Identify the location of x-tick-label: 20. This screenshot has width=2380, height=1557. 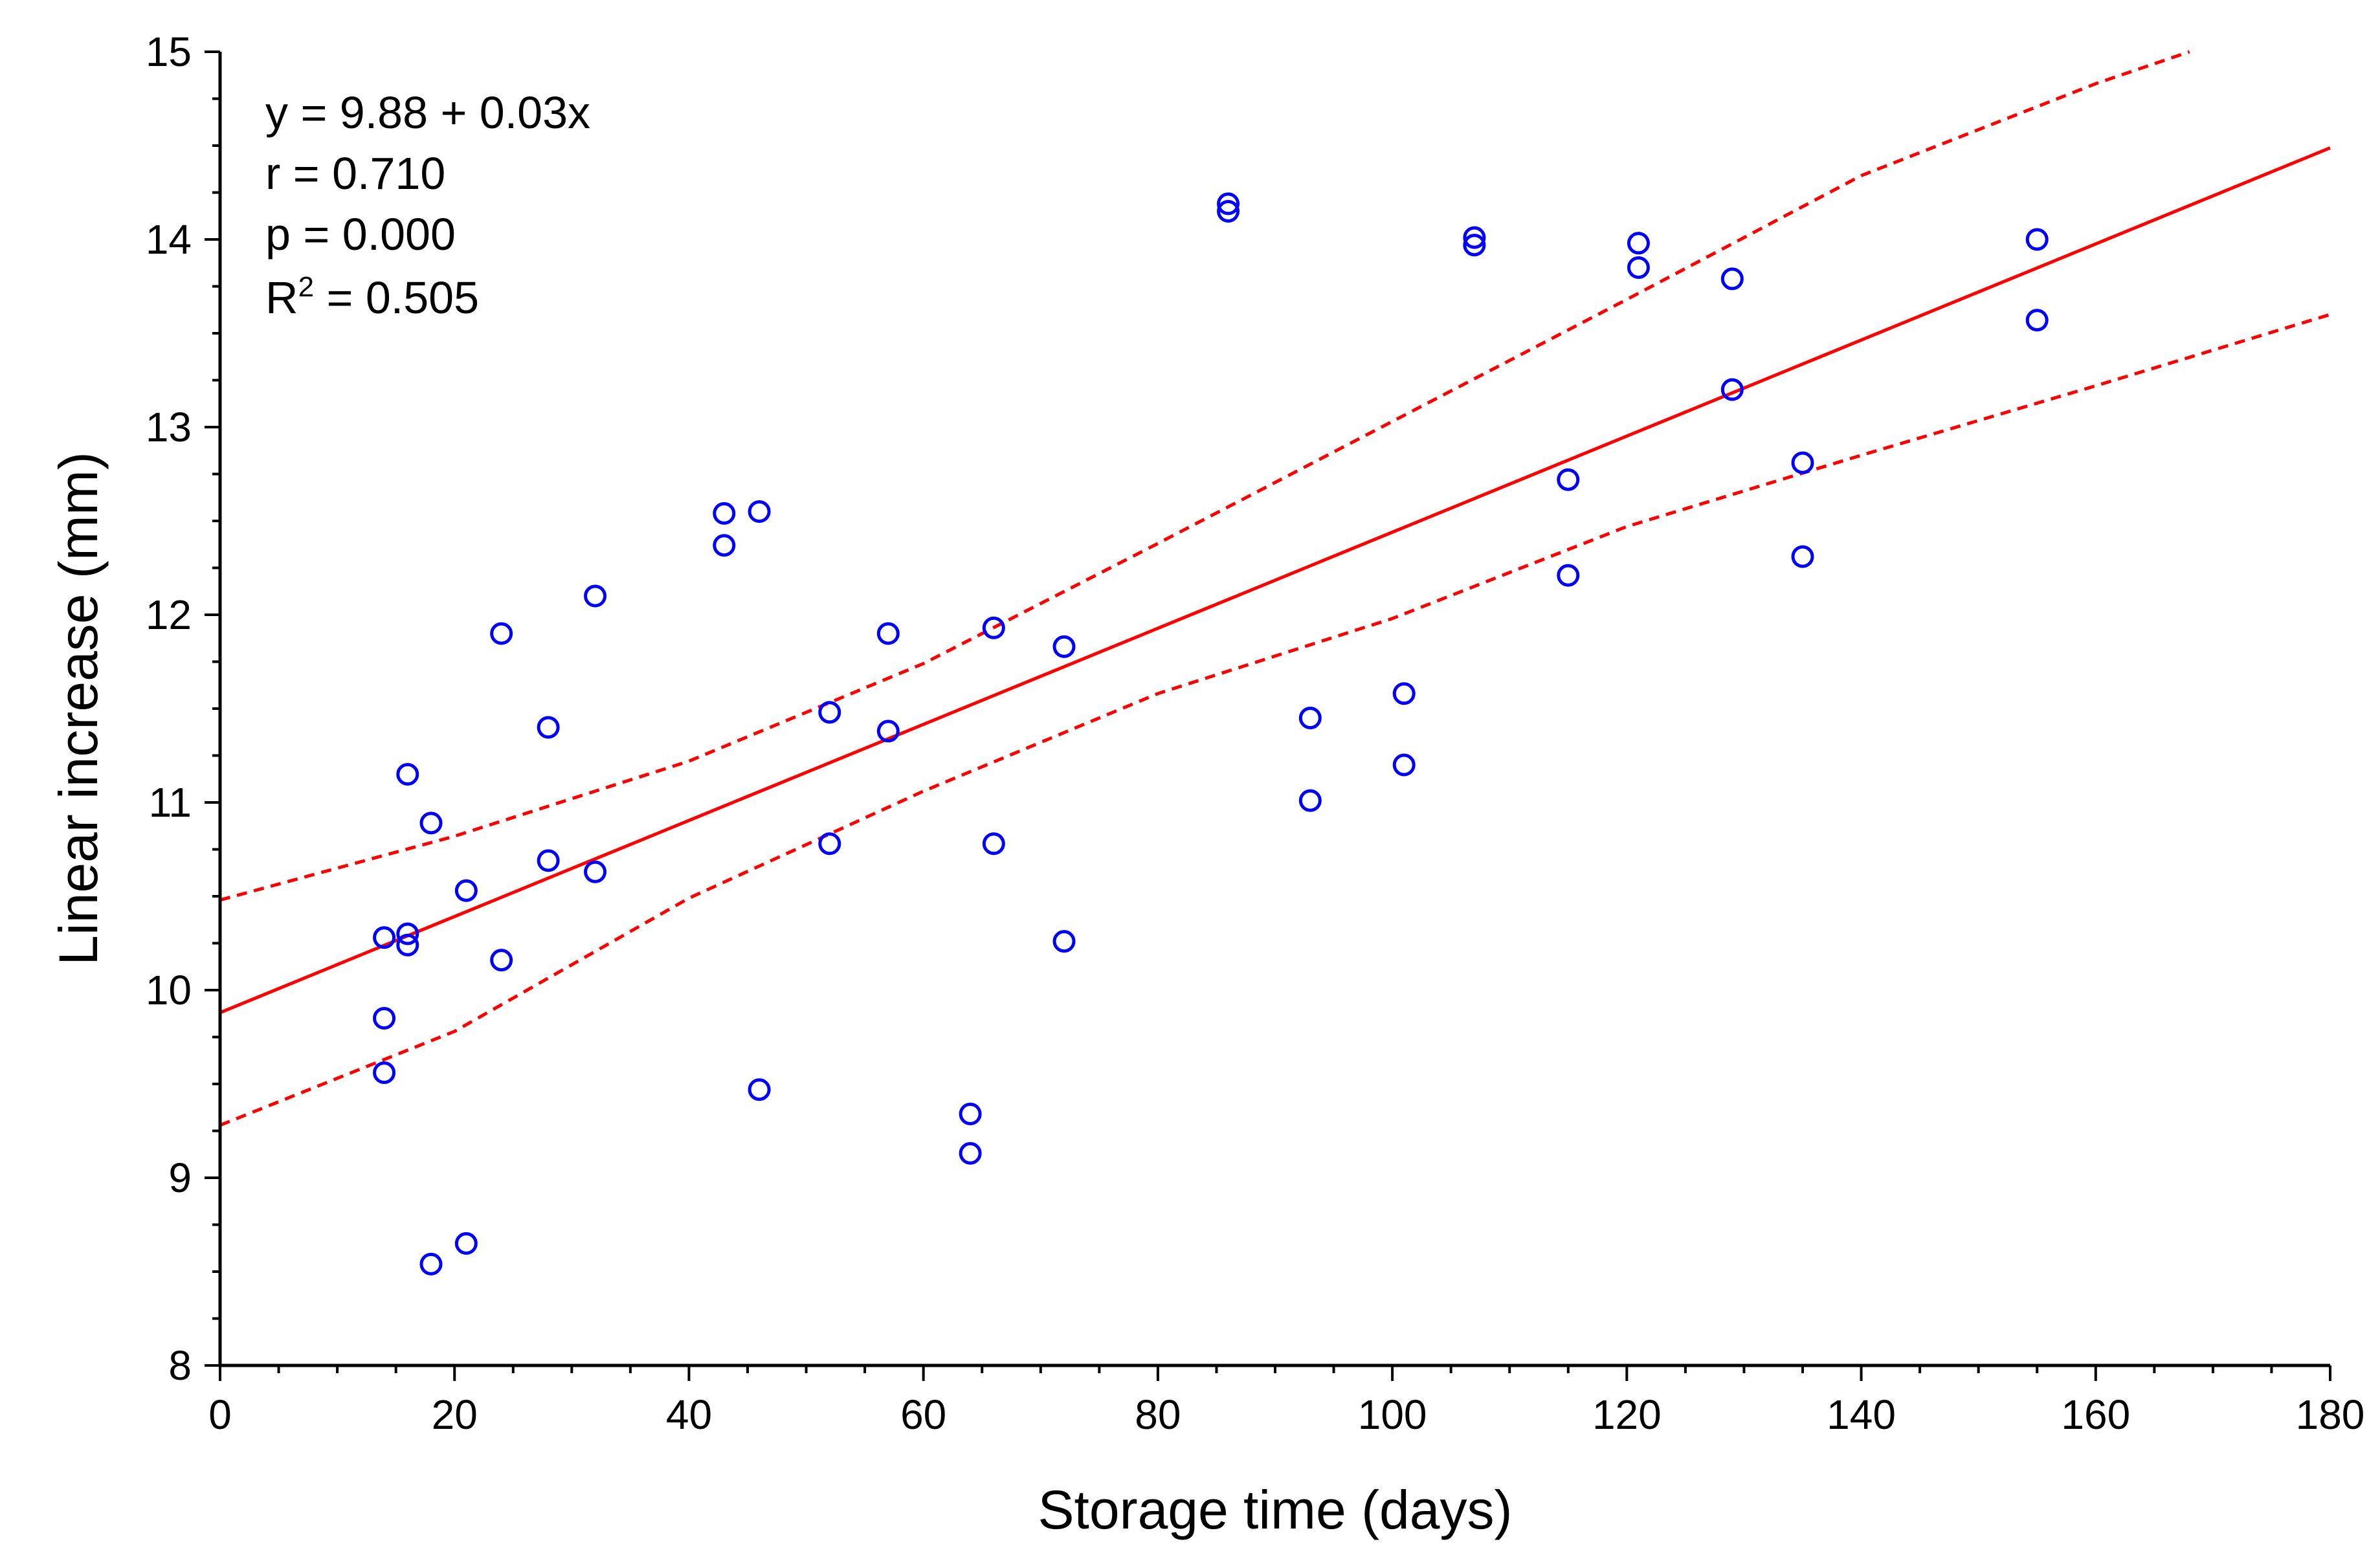
(455, 1415).